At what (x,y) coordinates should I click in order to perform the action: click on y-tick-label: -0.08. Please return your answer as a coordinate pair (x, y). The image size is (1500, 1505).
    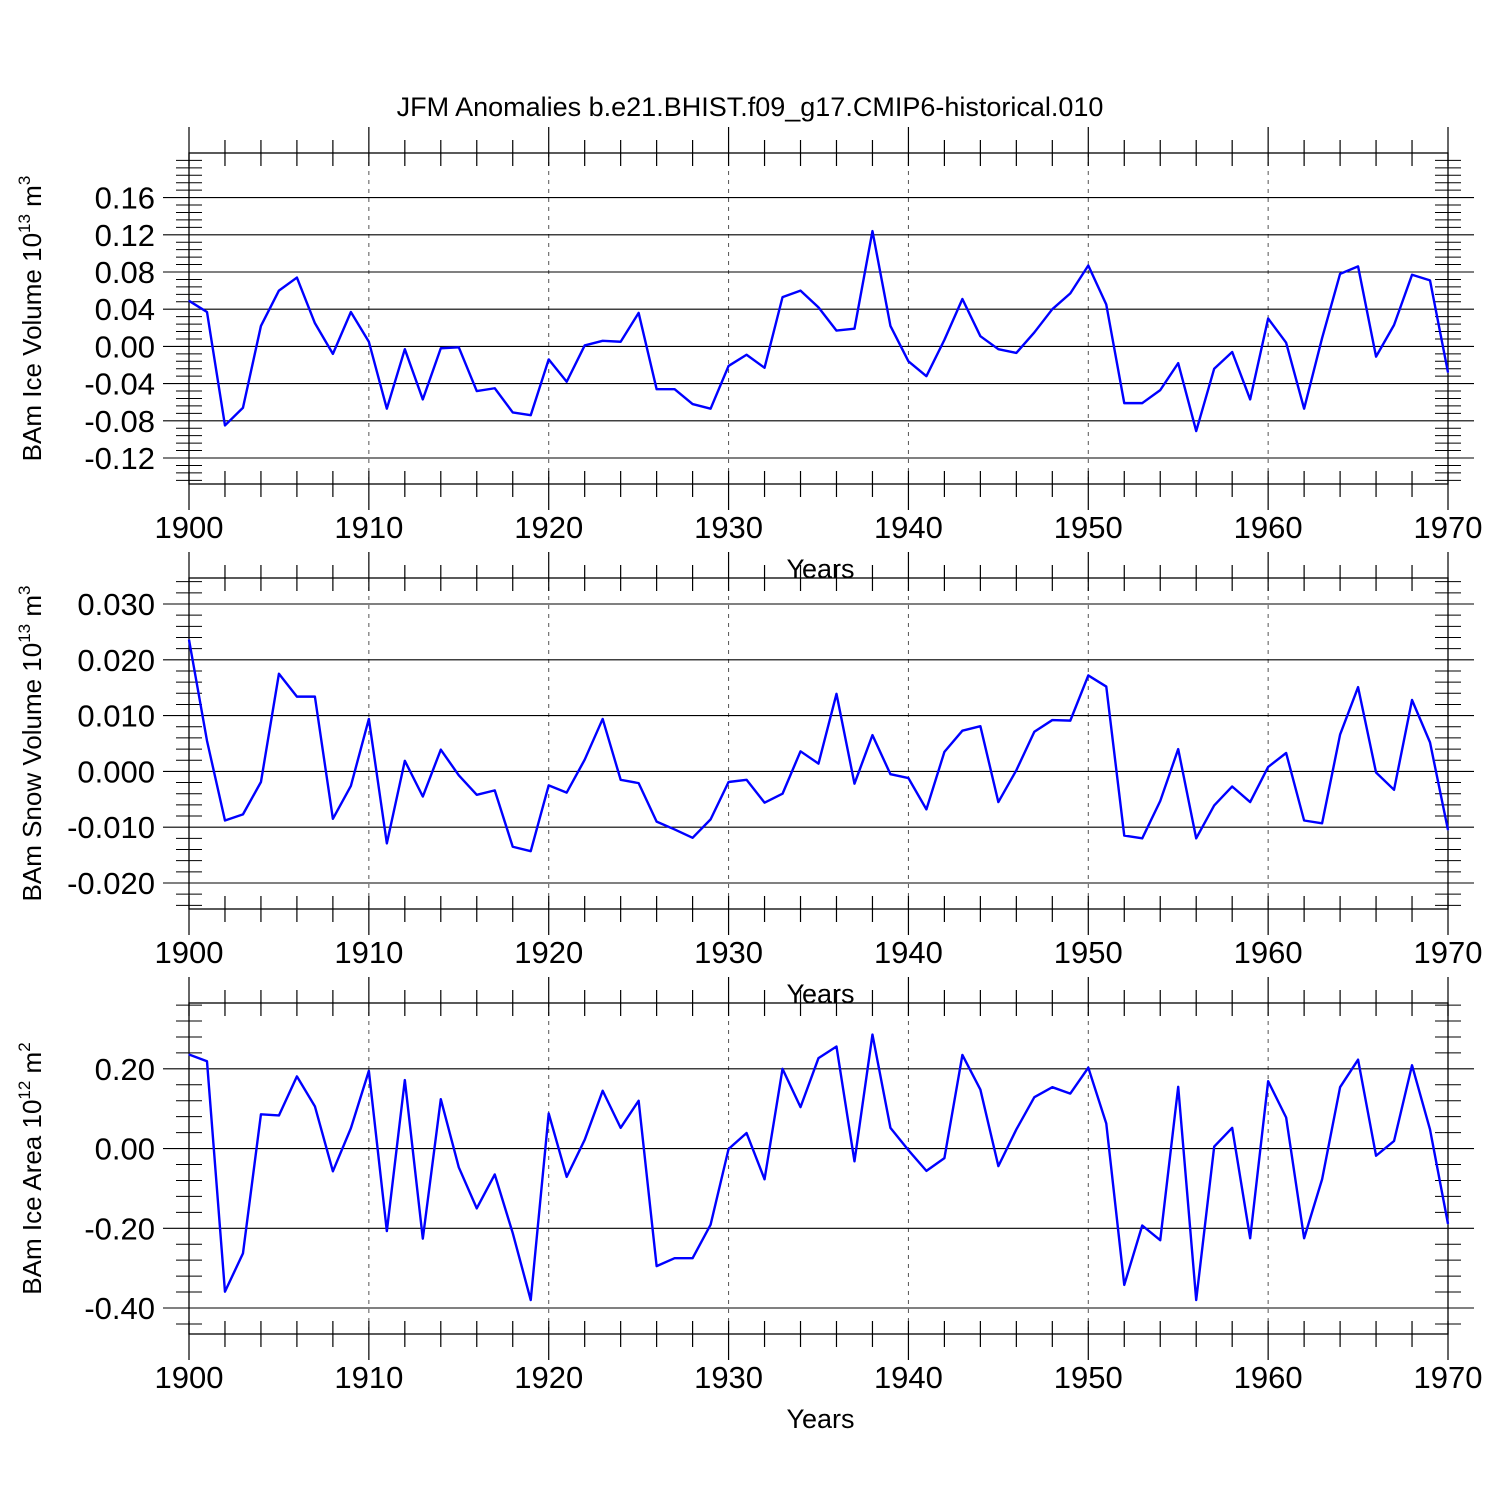
    Looking at the image, I should click on (119, 421).